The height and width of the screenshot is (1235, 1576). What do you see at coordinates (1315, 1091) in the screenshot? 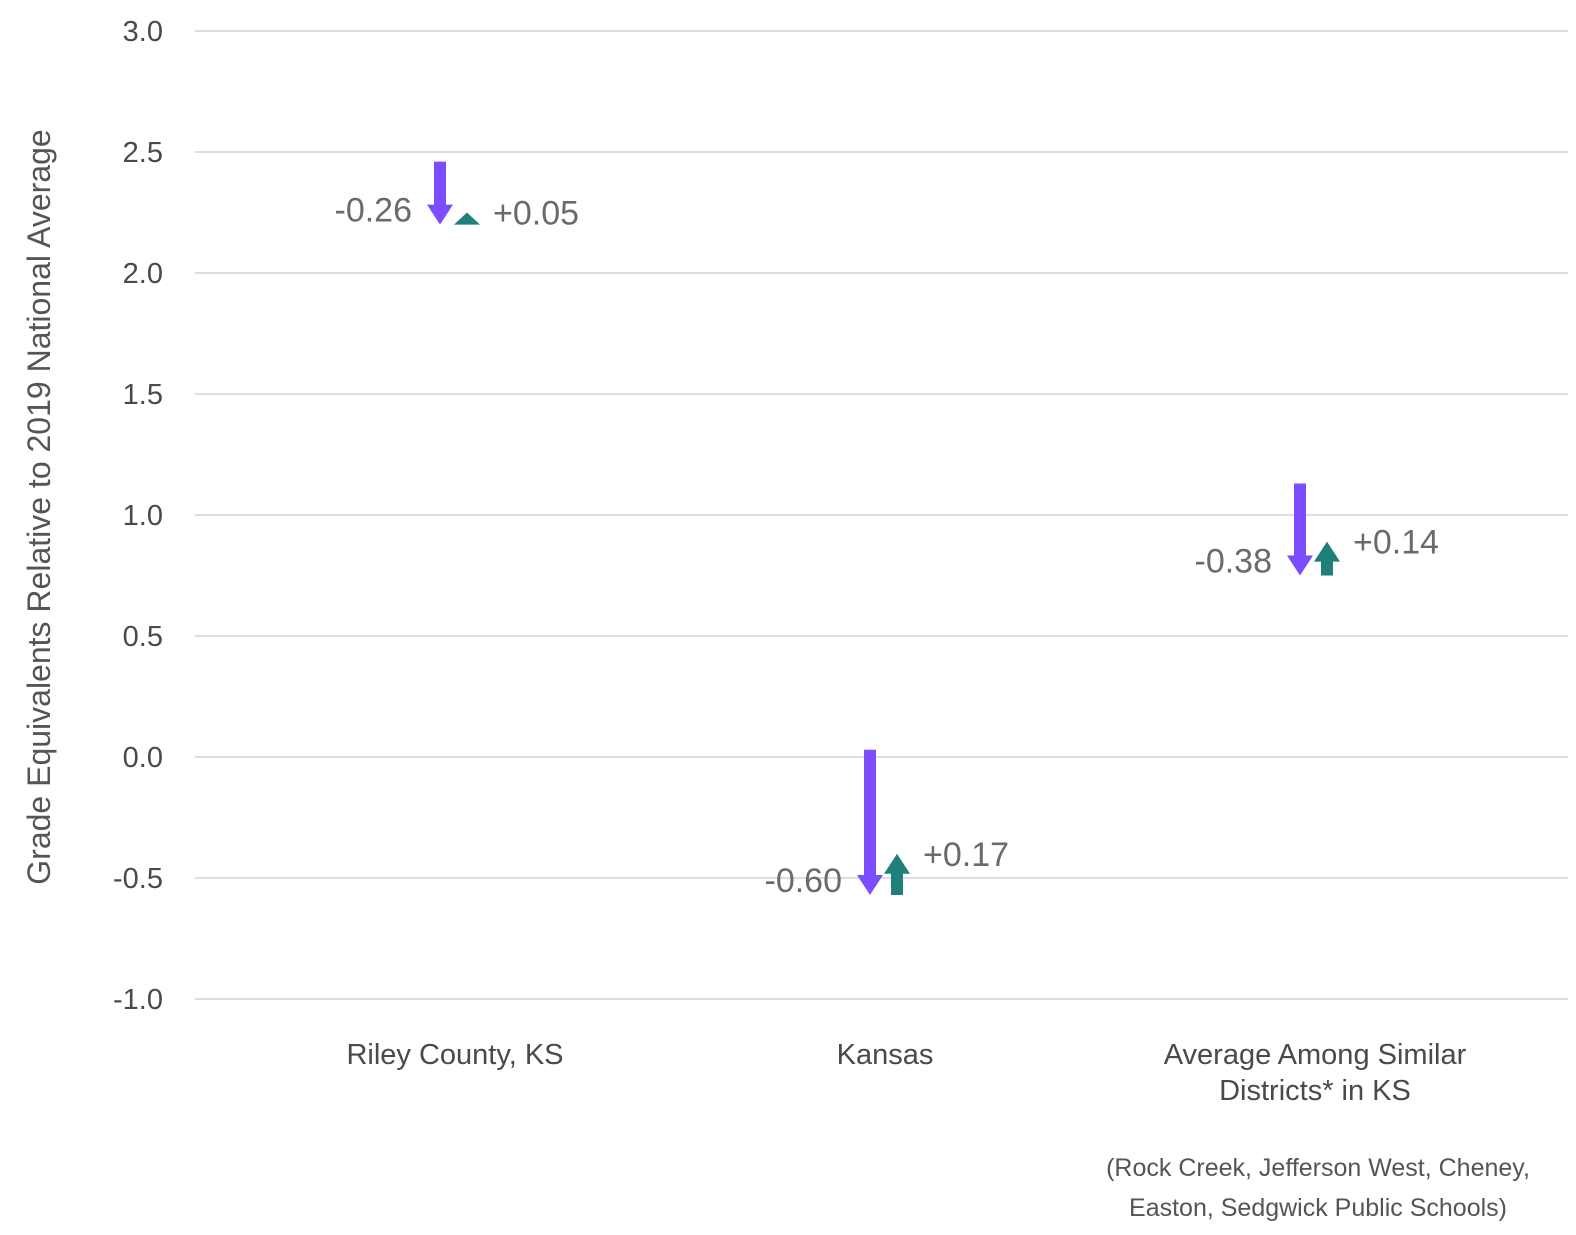
I see `x-category-label: Districts* in KS` at bounding box center [1315, 1091].